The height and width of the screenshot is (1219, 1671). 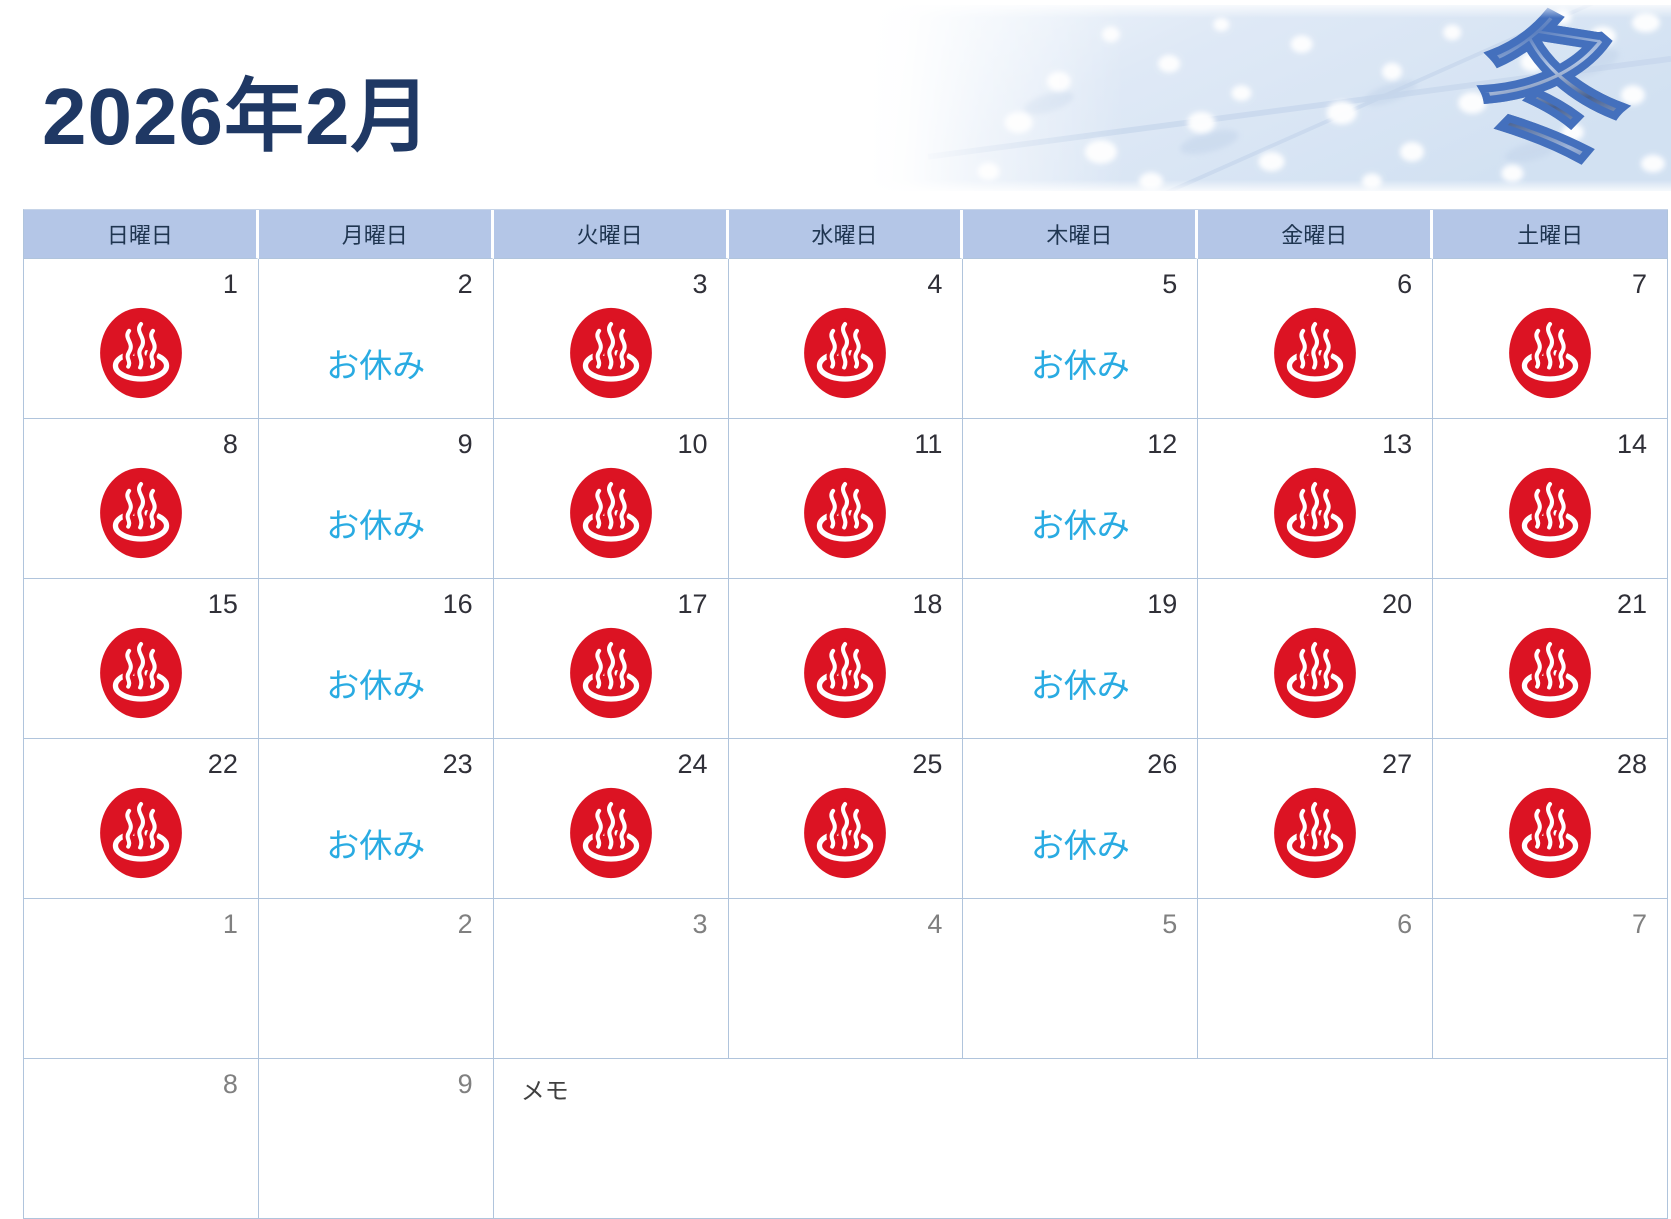 What do you see at coordinates (1631, 764) in the screenshot?
I see `day-number: 28` at bounding box center [1631, 764].